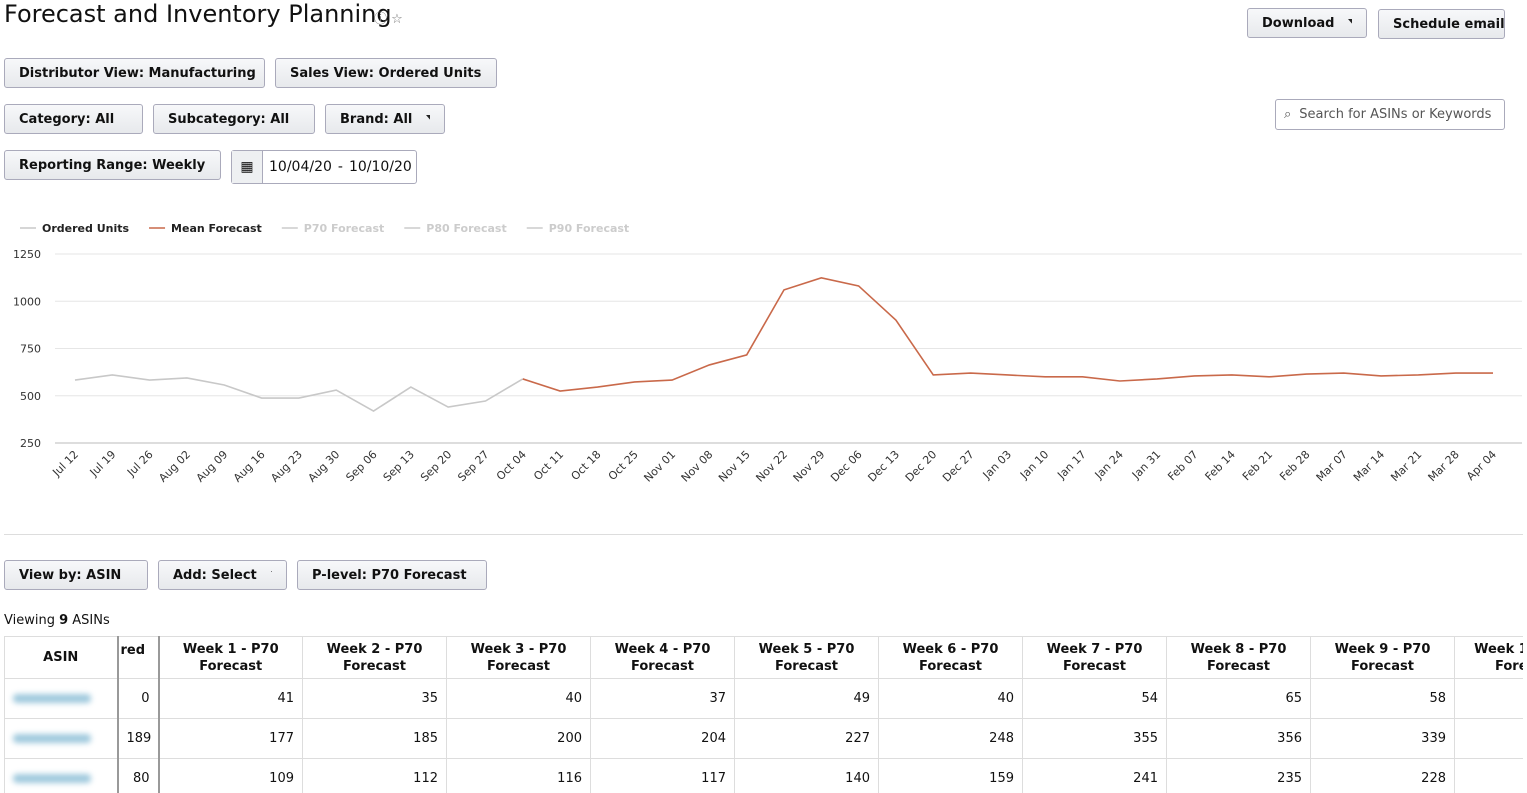  I want to click on add-button: Add: Select, so click(222, 575).